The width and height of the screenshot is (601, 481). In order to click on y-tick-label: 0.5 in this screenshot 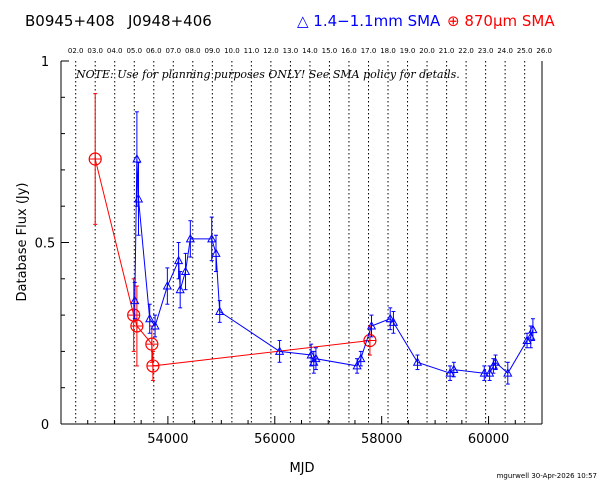, I will do `click(45, 244)`.